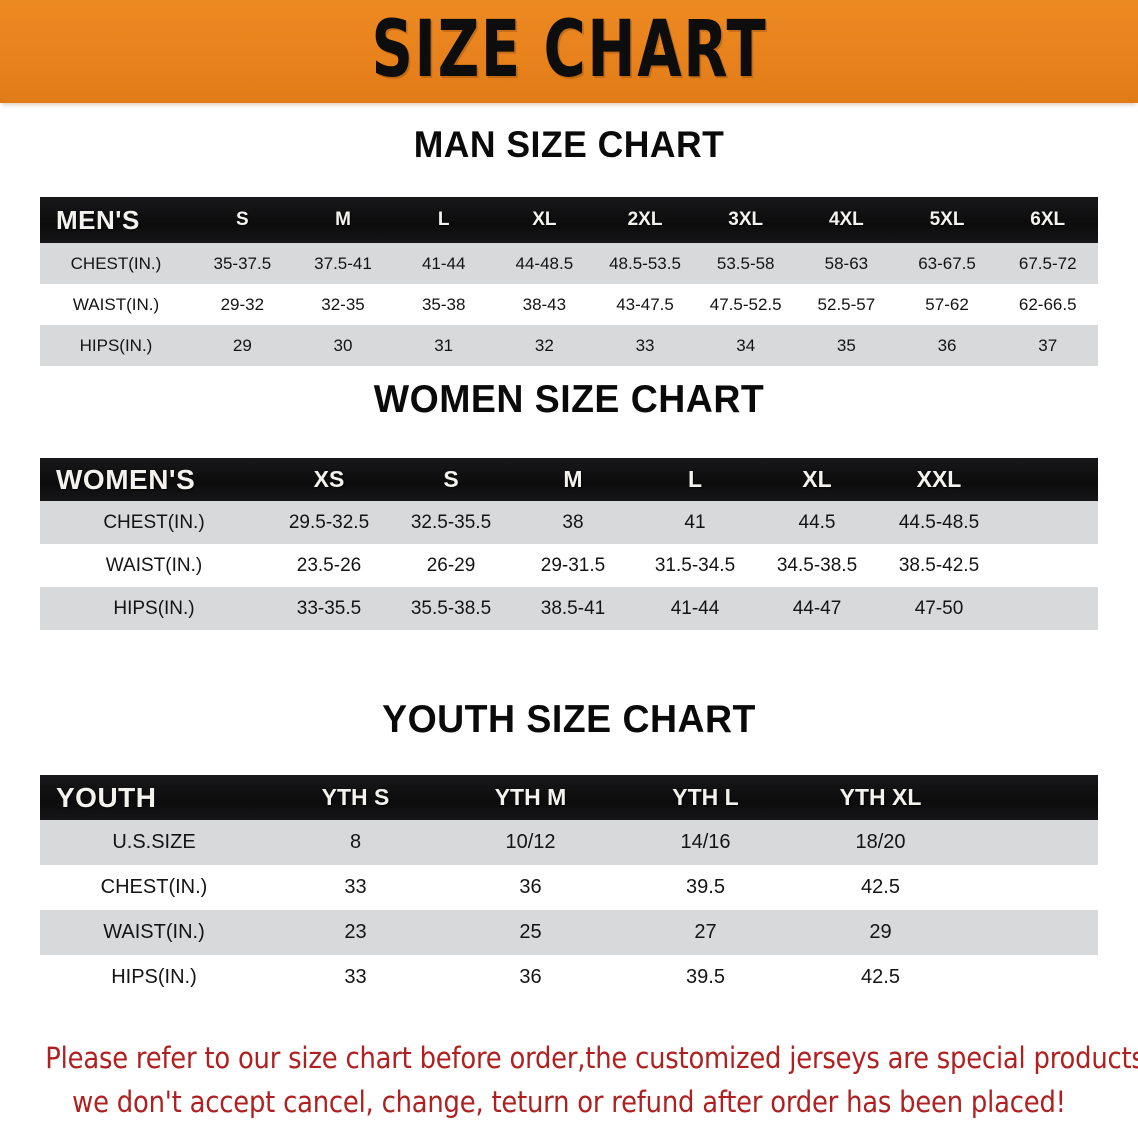 The image size is (1138, 1132). I want to click on cell-value: 8, so click(355, 842).